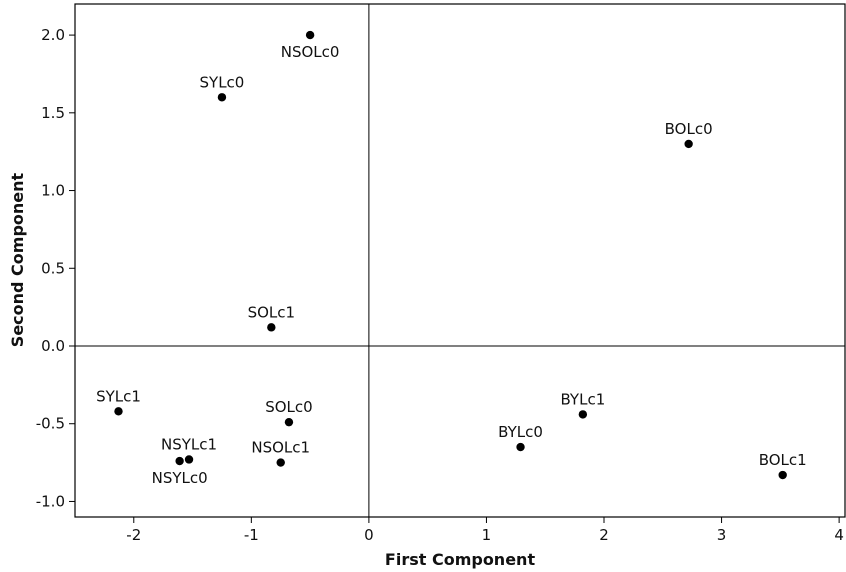 The height and width of the screenshot is (572, 846). What do you see at coordinates (251, 535) in the screenshot?
I see `x-tick-label: -1` at bounding box center [251, 535].